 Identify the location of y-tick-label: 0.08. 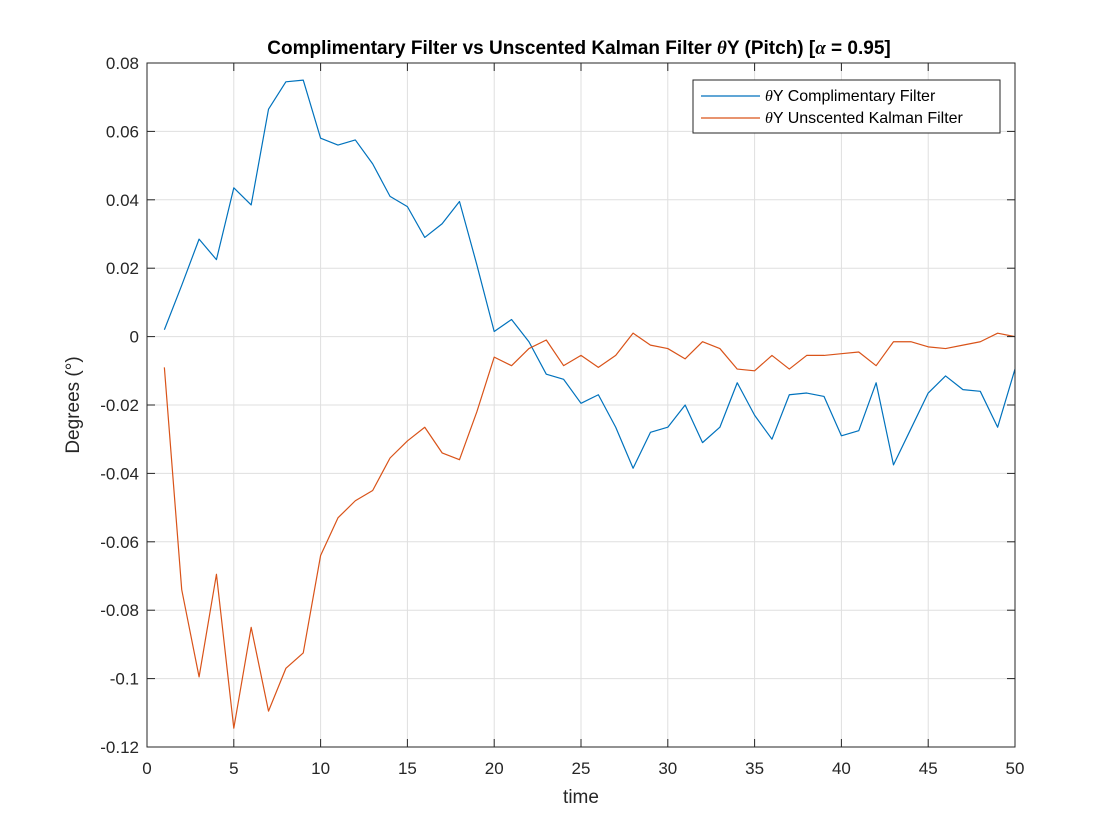
(122, 63).